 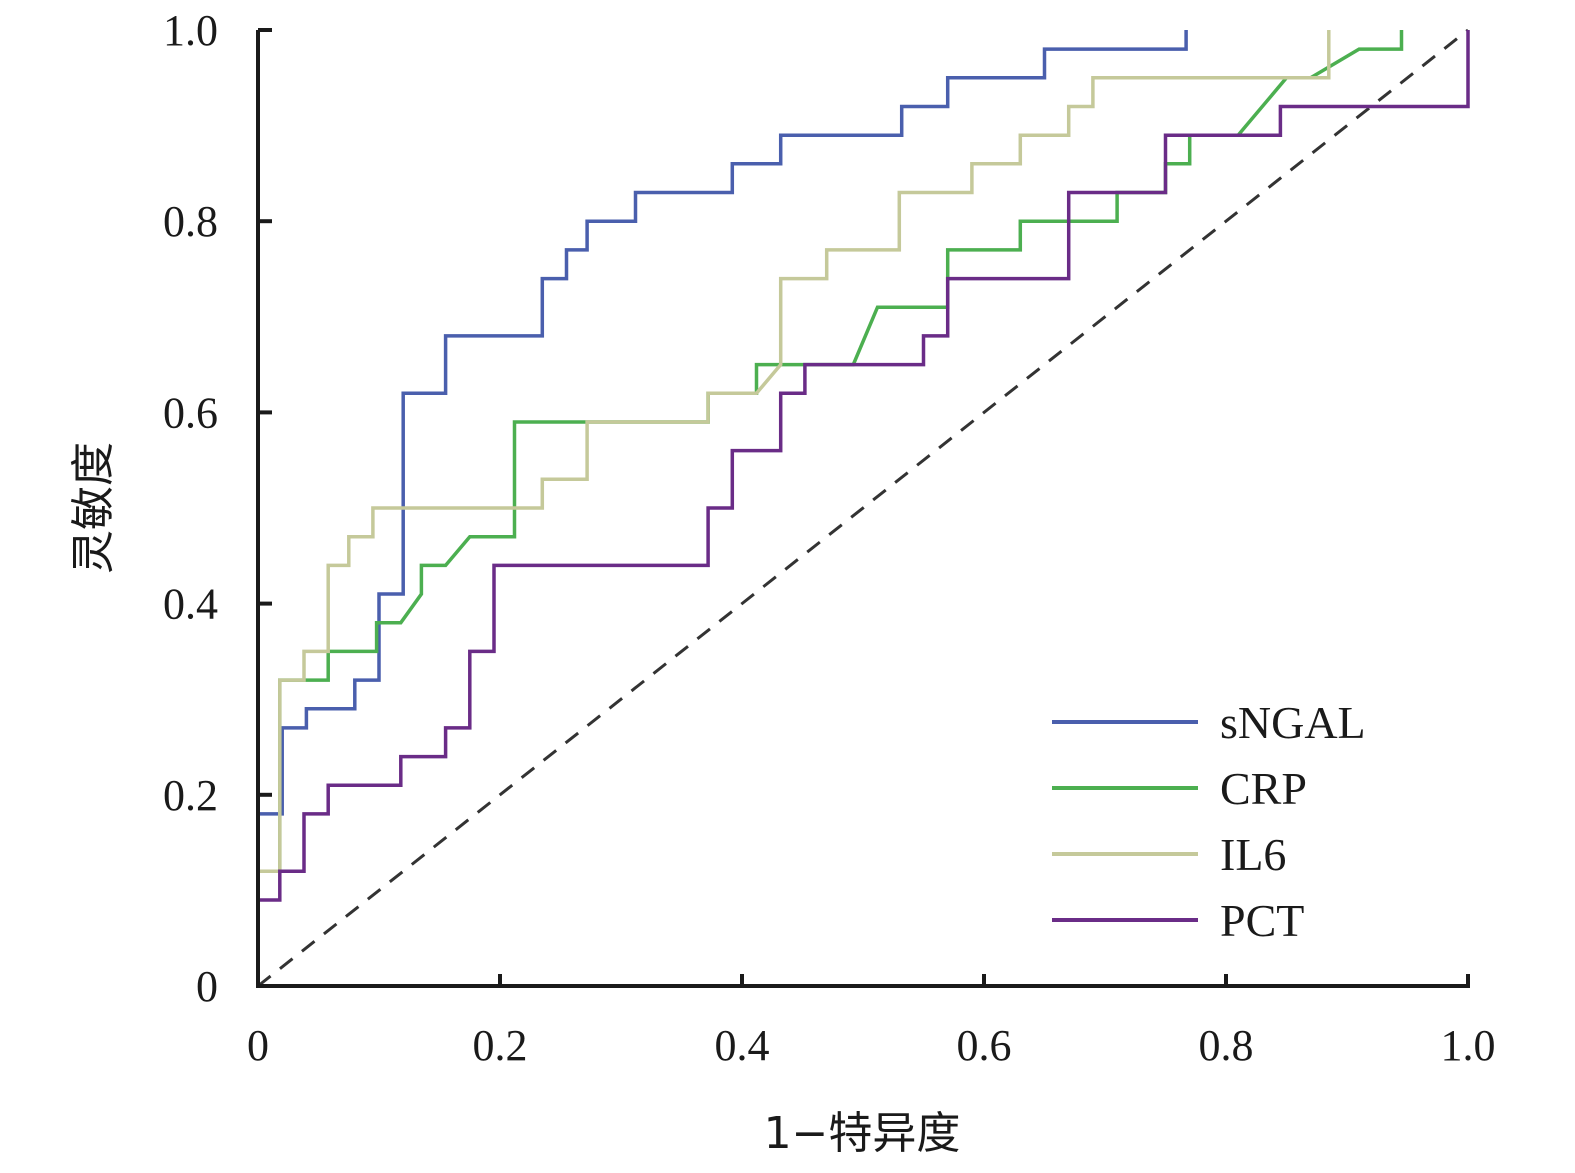 What do you see at coordinates (258, 1045) in the screenshot?
I see `x-tick-label: 0` at bounding box center [258, 1045].